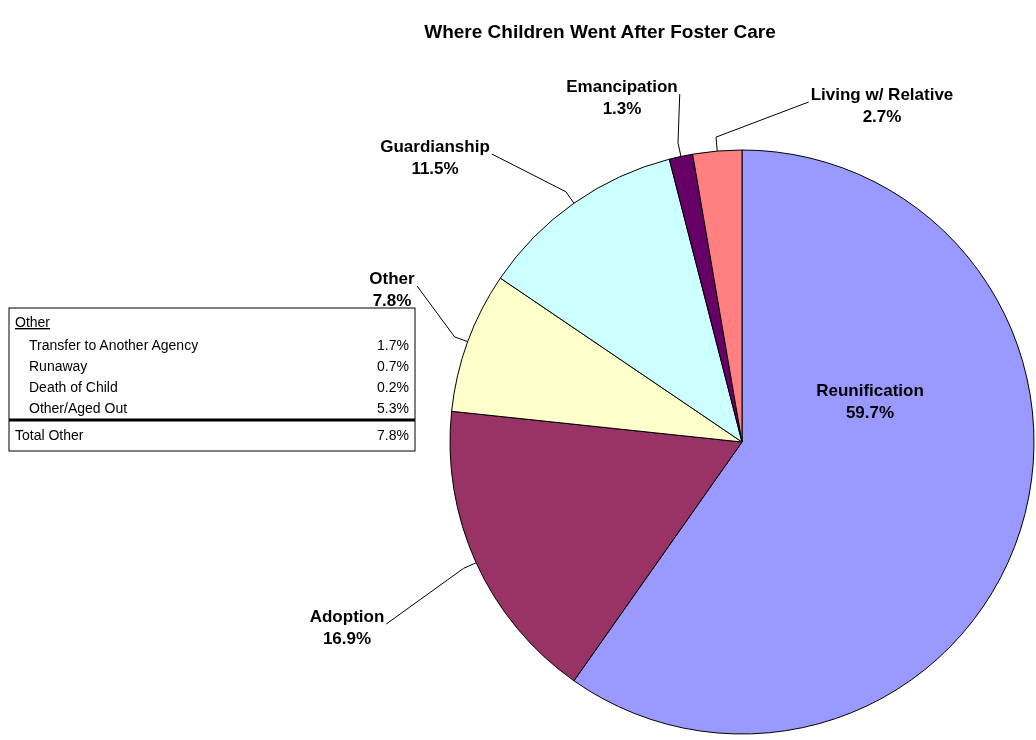  What do you see at coordinates (393, 387) in the screenshot?
I see `text: 0.2%` at bounding box center [393, 387].